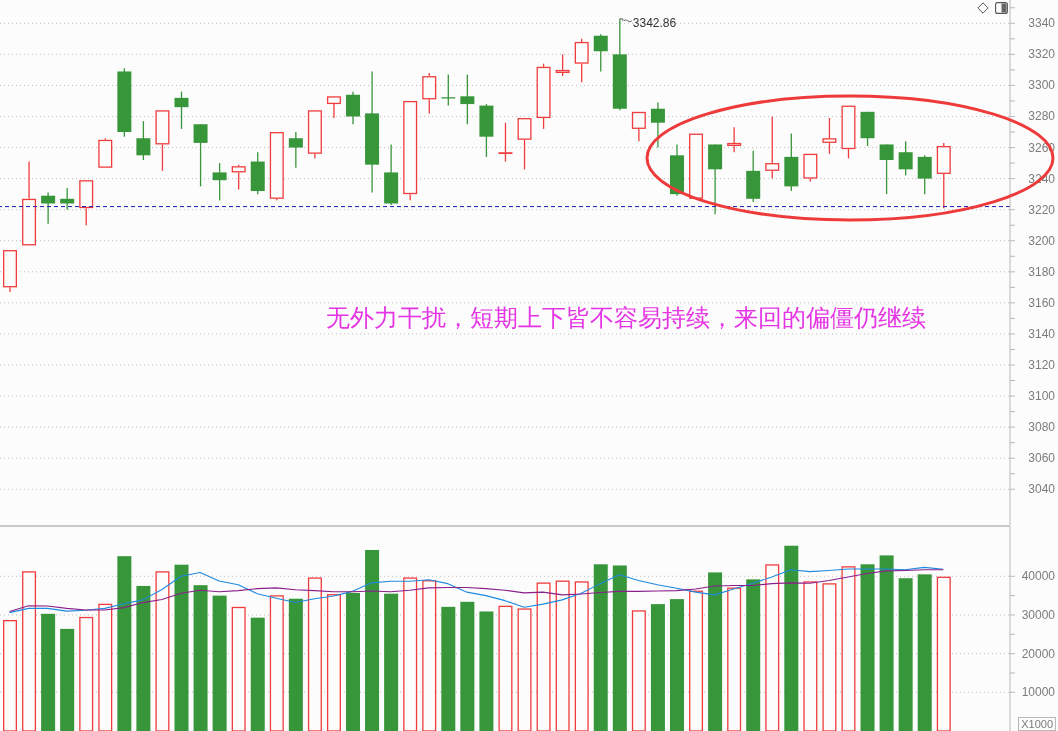 The image size is (1058, 731). I want to click on annotation: 无外力干扰，短期上下皆不容易持续，来回的偏僵仍继续, so click(626, 318).